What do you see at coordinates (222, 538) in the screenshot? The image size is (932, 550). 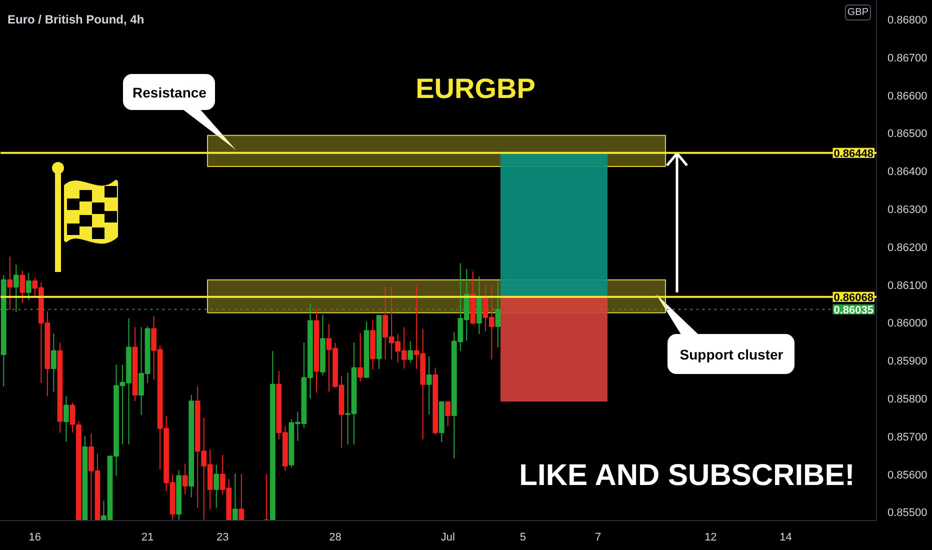 I see `x-tick-label: 23` at bounding box center [222, 538].